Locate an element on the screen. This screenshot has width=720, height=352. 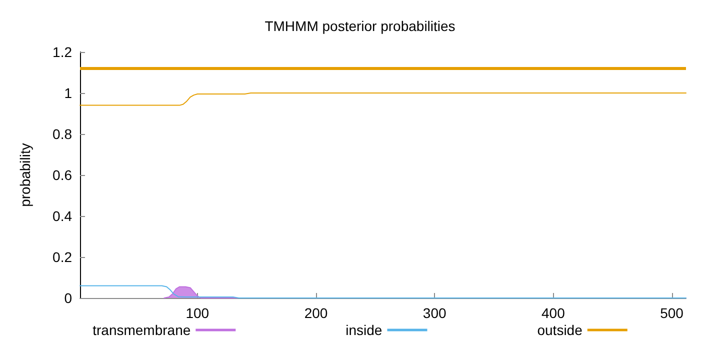
y-tick-label: 1 is located at coordinates (68, 93).